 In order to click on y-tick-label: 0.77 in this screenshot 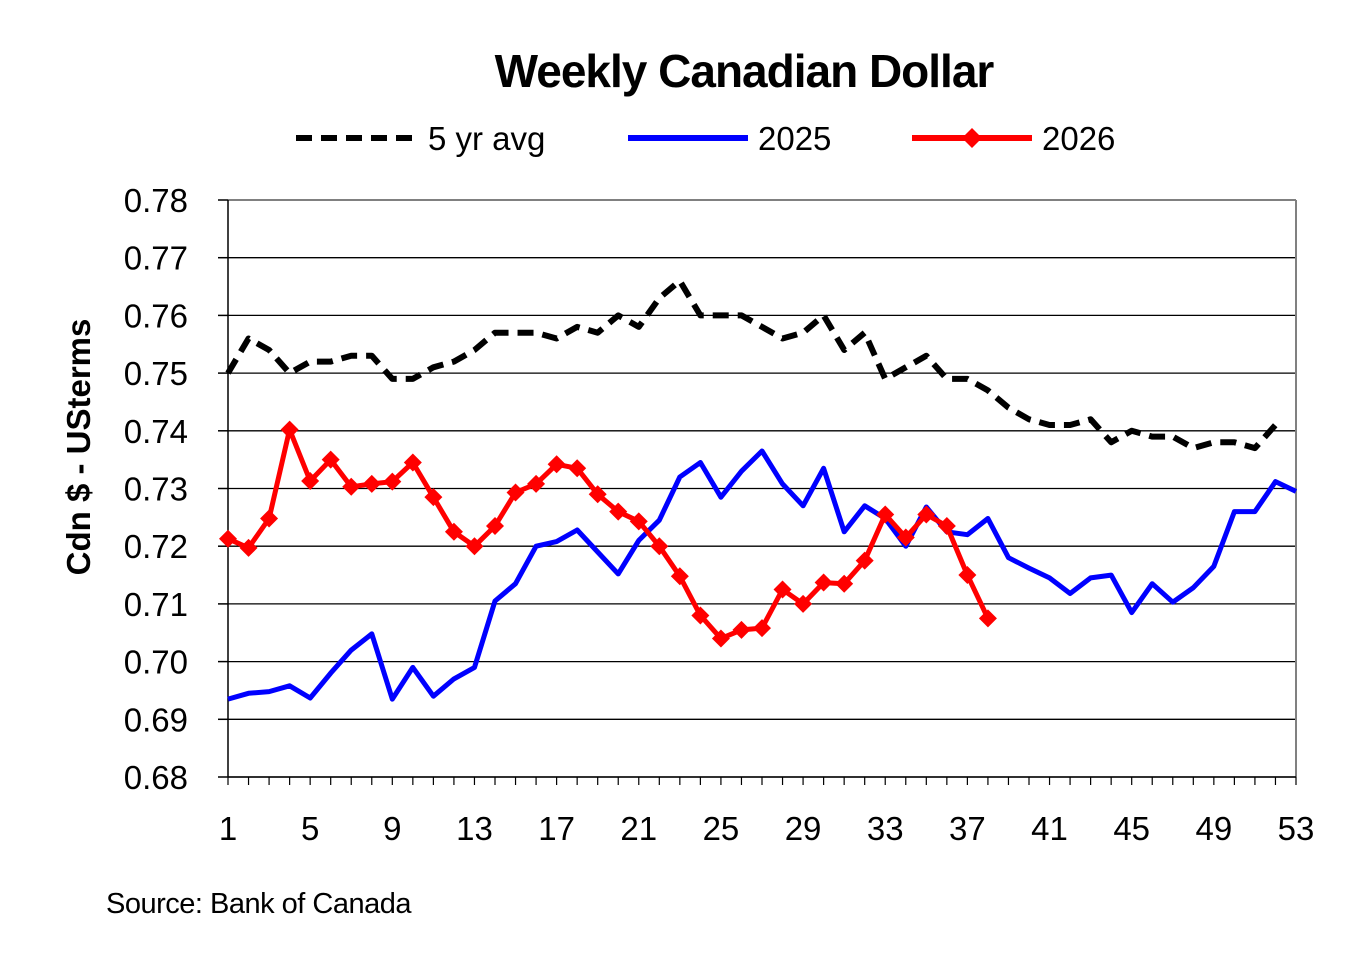, I will do `click(156, 258)`.